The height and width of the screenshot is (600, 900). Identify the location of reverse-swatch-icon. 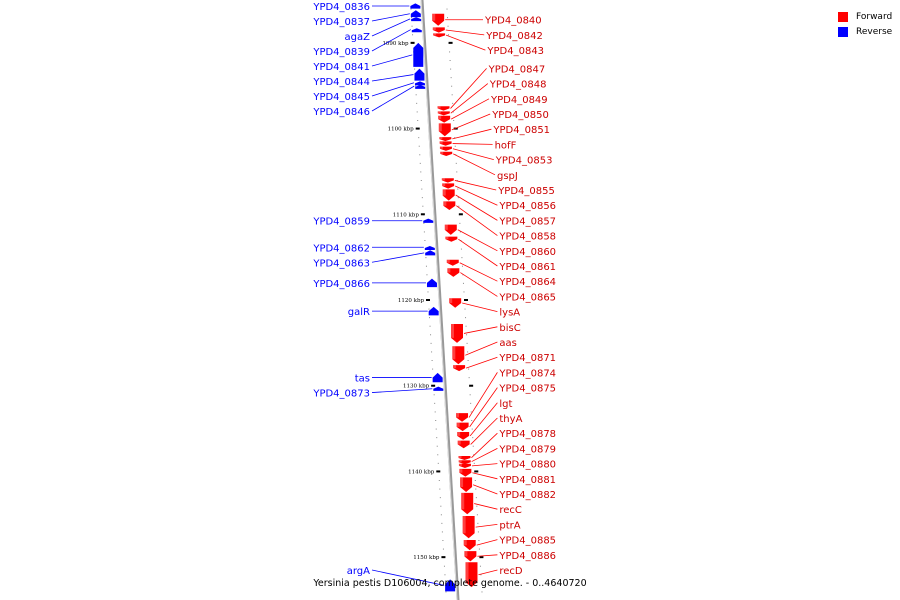
(843, 31).